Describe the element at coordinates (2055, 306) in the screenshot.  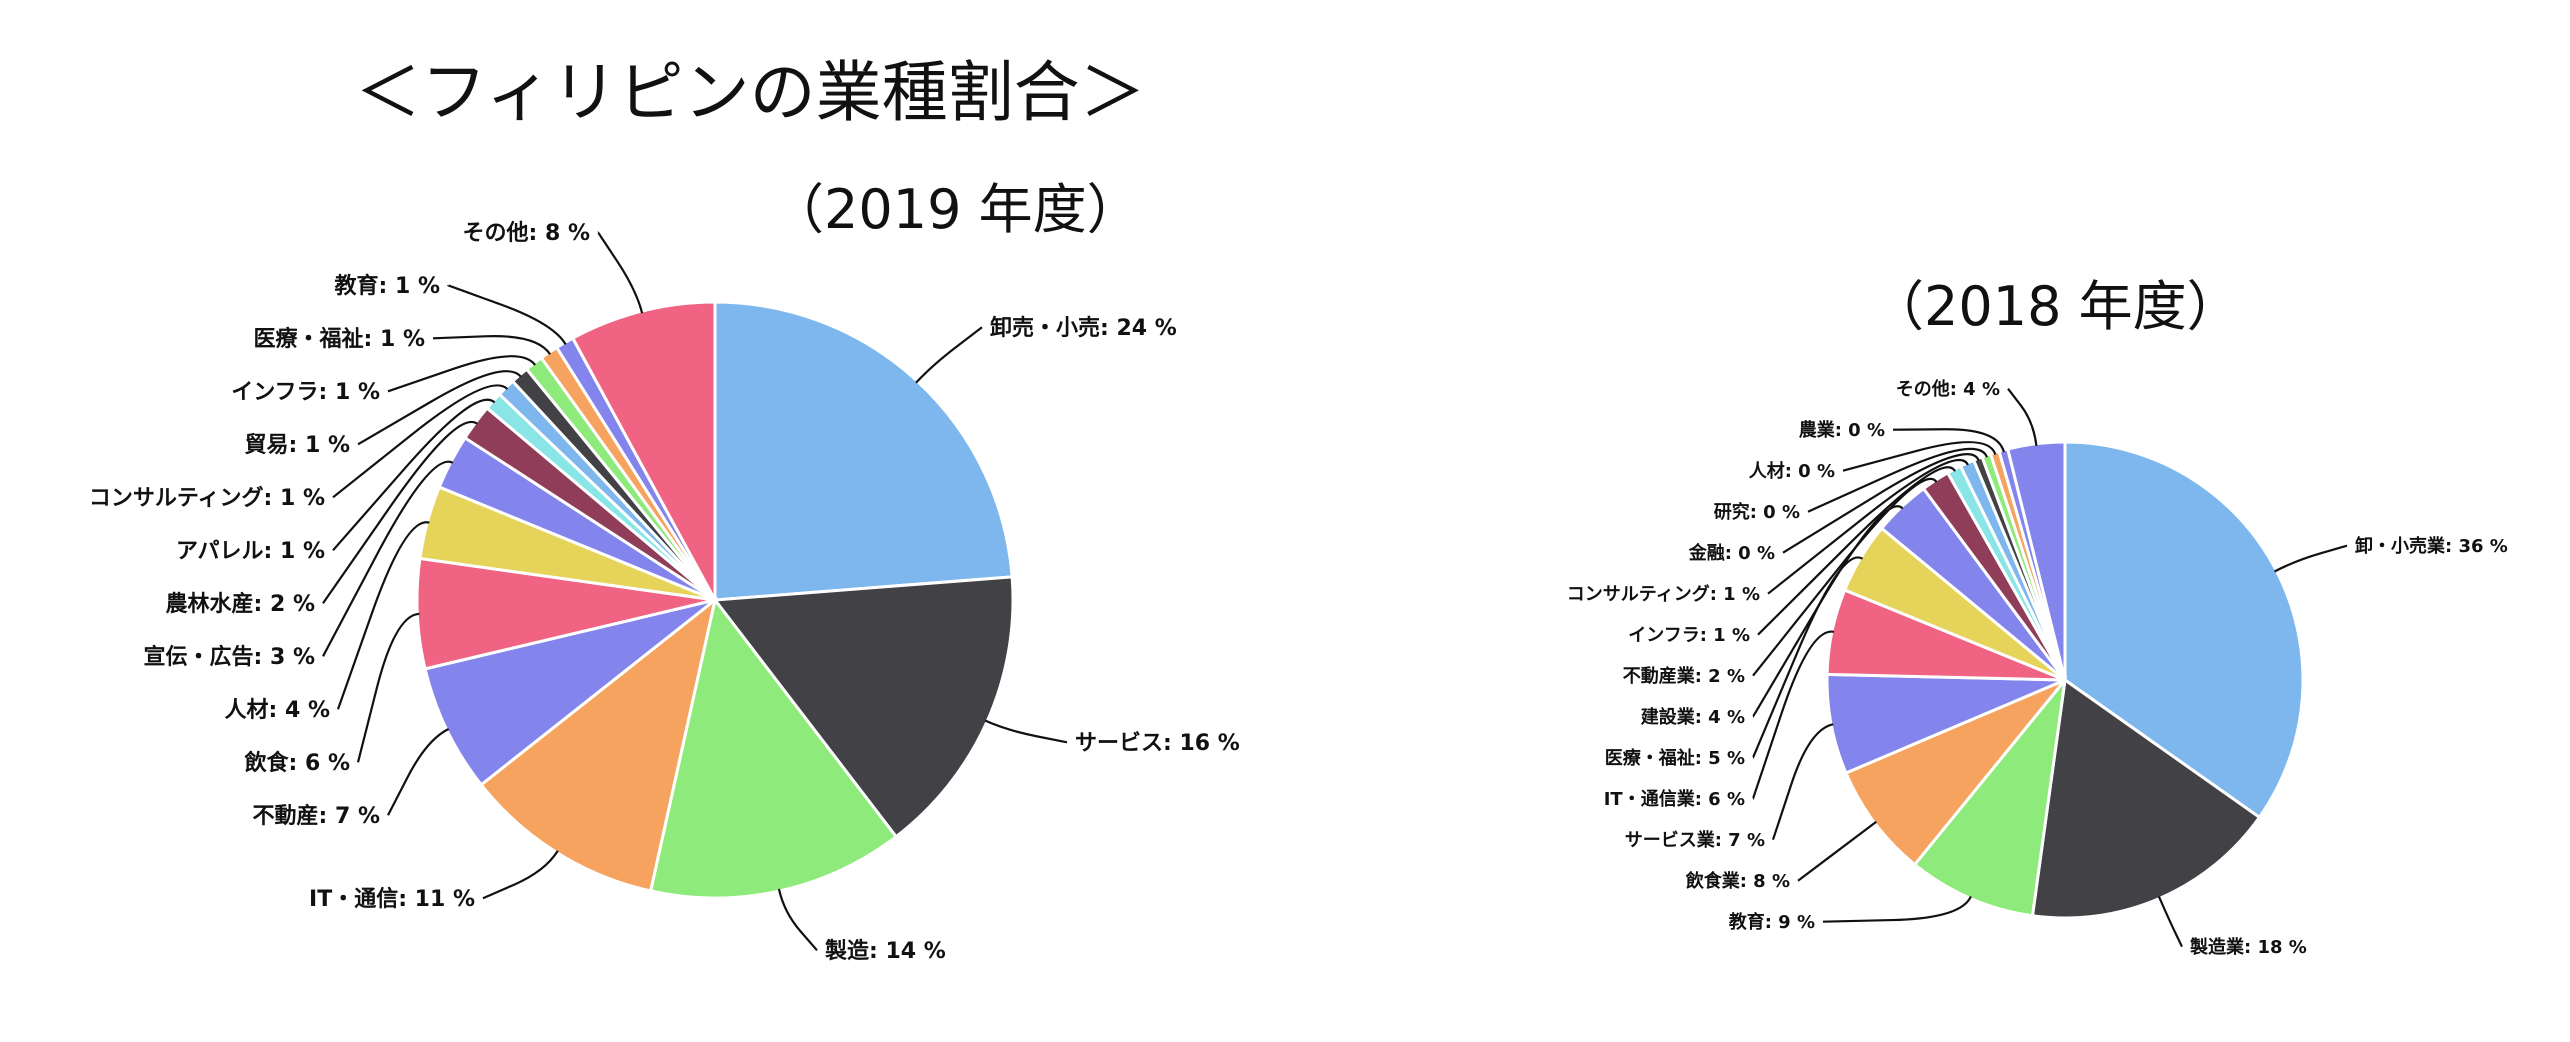
I see `chart-2018-title: （2018 年度）` at that location.